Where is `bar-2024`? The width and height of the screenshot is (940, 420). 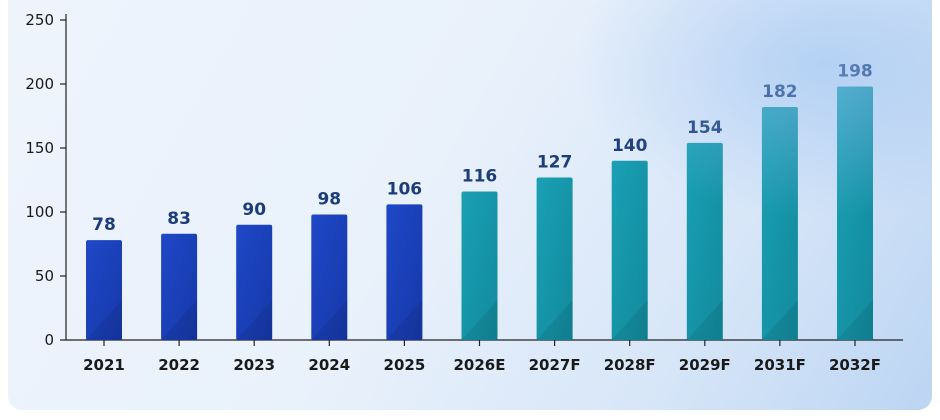
bar-2024 is located at coordinates (329, 277).